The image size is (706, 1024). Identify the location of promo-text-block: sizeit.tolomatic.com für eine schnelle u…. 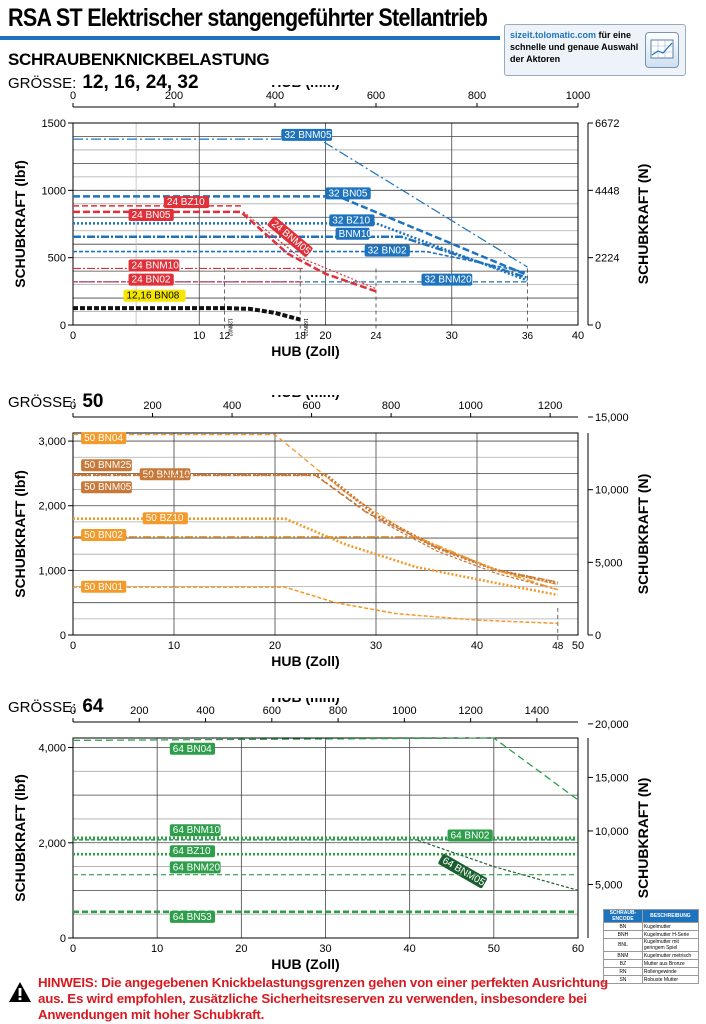
(575, 47).